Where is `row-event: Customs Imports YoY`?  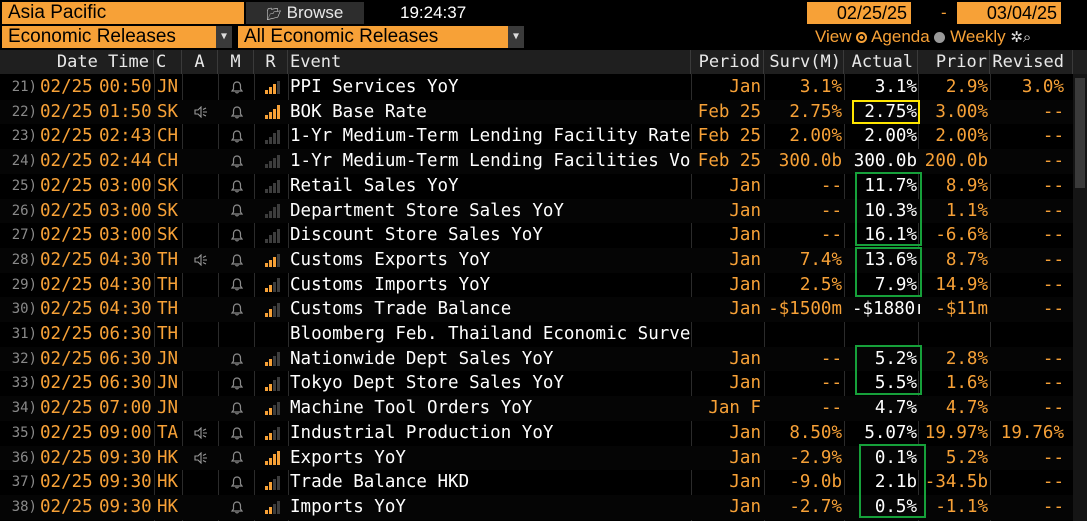 row-event: Customs Imports YoY is located at coordinates (390, 284).